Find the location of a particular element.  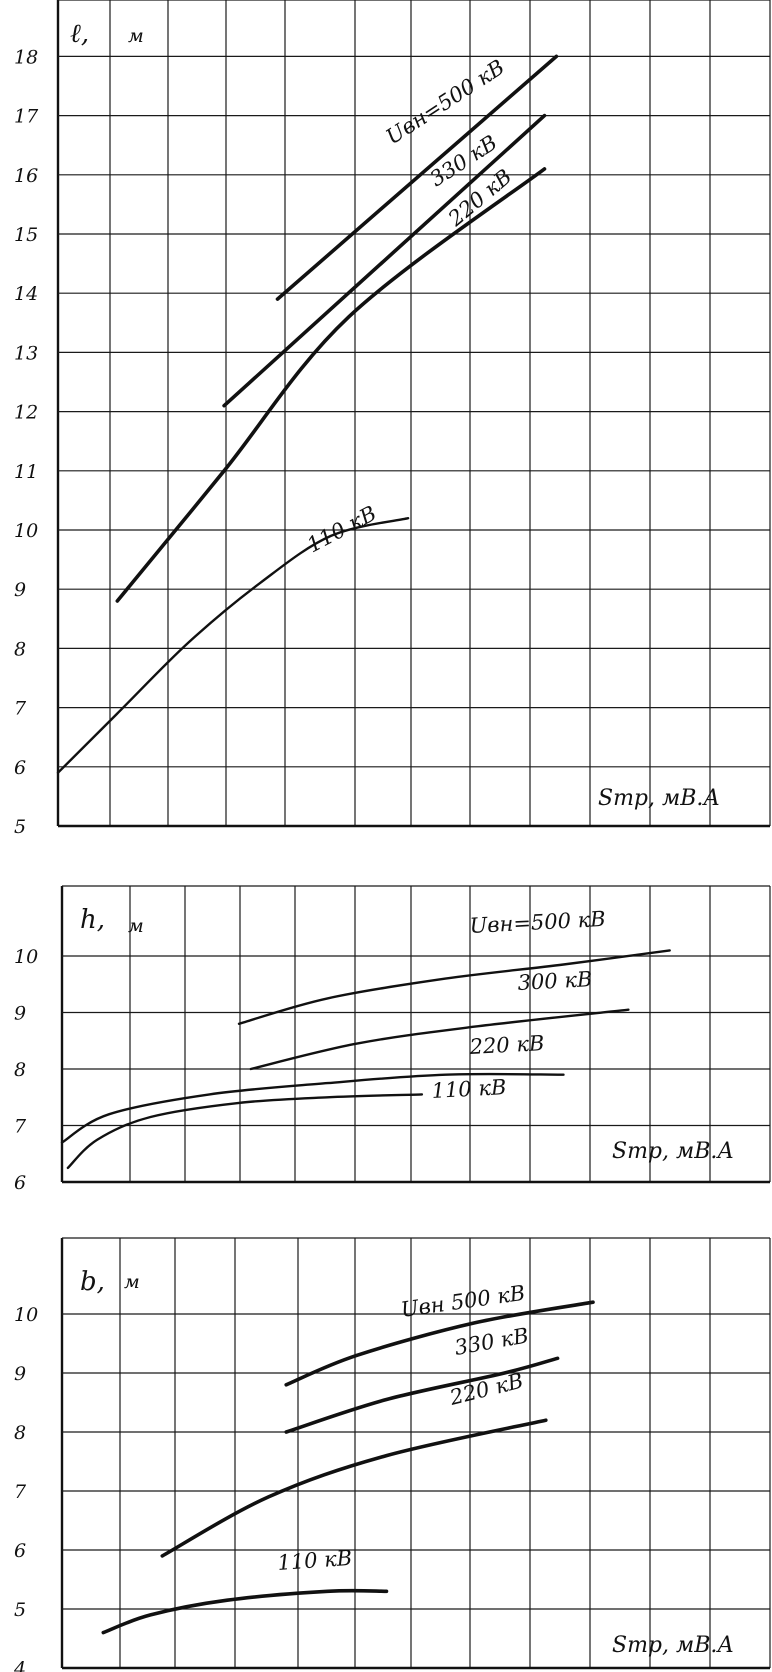

y-tick-label: 11 is located at coordinates (26, 472).